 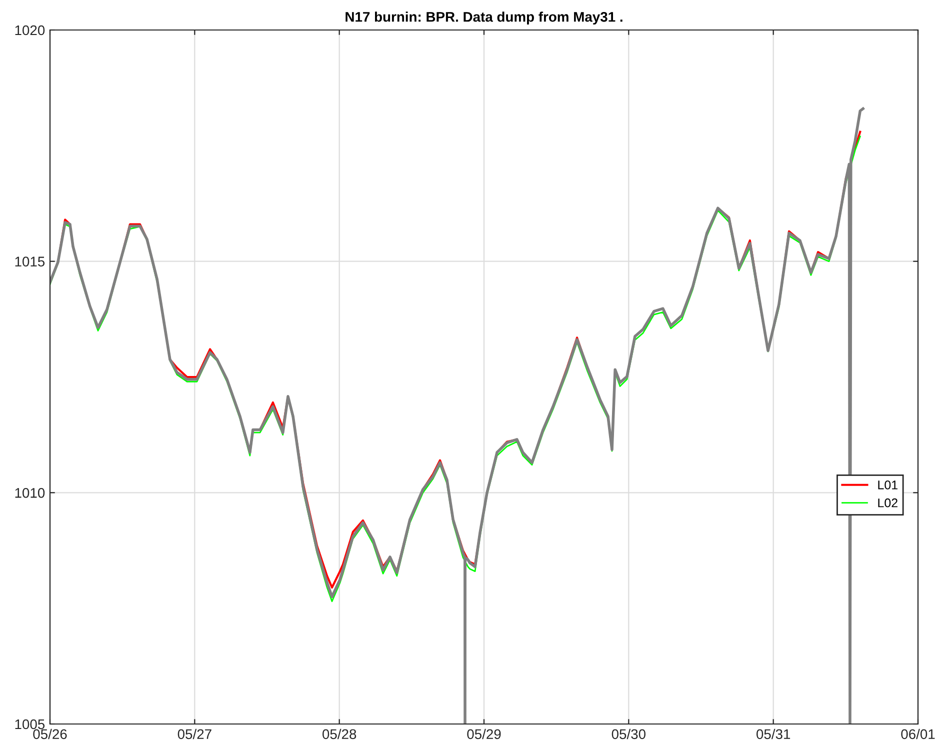 What do you see at coordinates (339, 734) in the screenshot?
I see `x-tick-label: 05/28` at bounding box center [339, 734].